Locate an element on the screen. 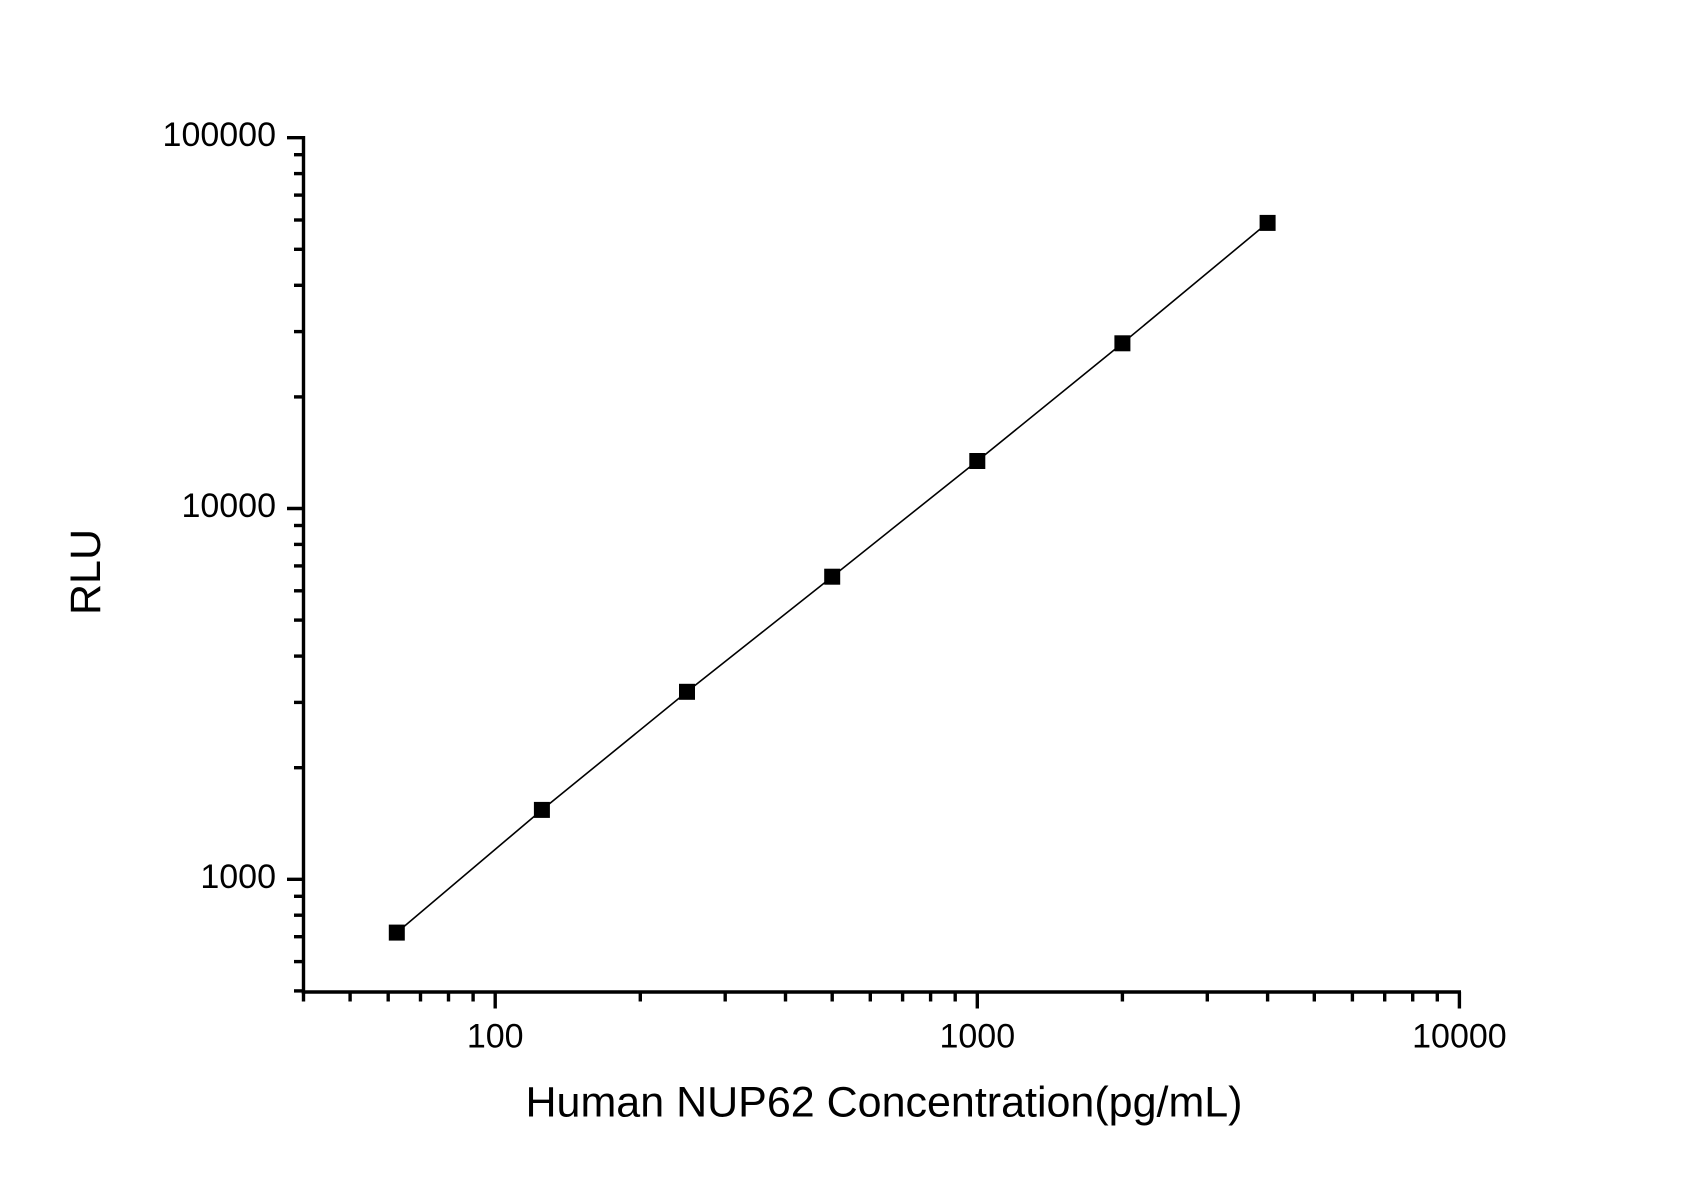  svg-text:Human NUP62 Concentration(pg/m: Human NUP62 Concentration(pg/mL) is located at coordinates (884, 1103).